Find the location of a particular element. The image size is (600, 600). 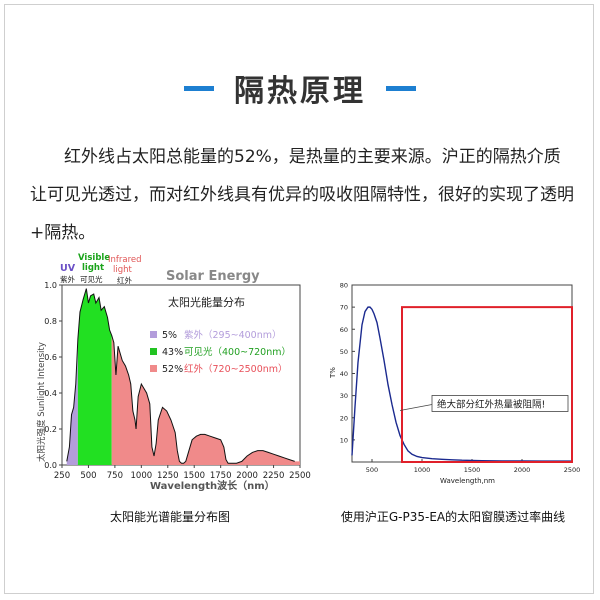

y-tick-label: 20 is located at coordinates (344, 418).